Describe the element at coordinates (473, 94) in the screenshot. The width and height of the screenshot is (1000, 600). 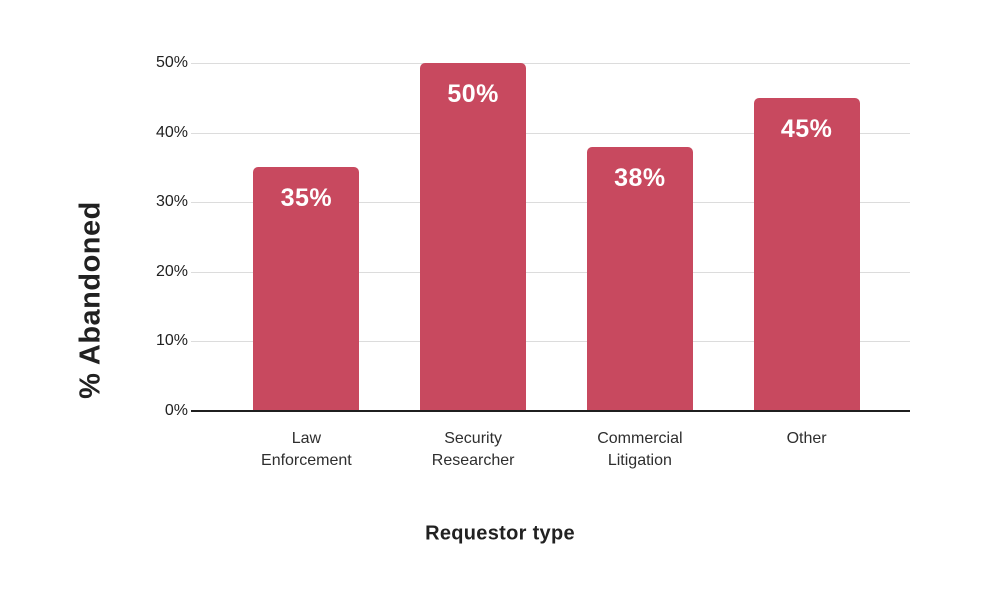
I see `bar-value-label: 50%` at that location.